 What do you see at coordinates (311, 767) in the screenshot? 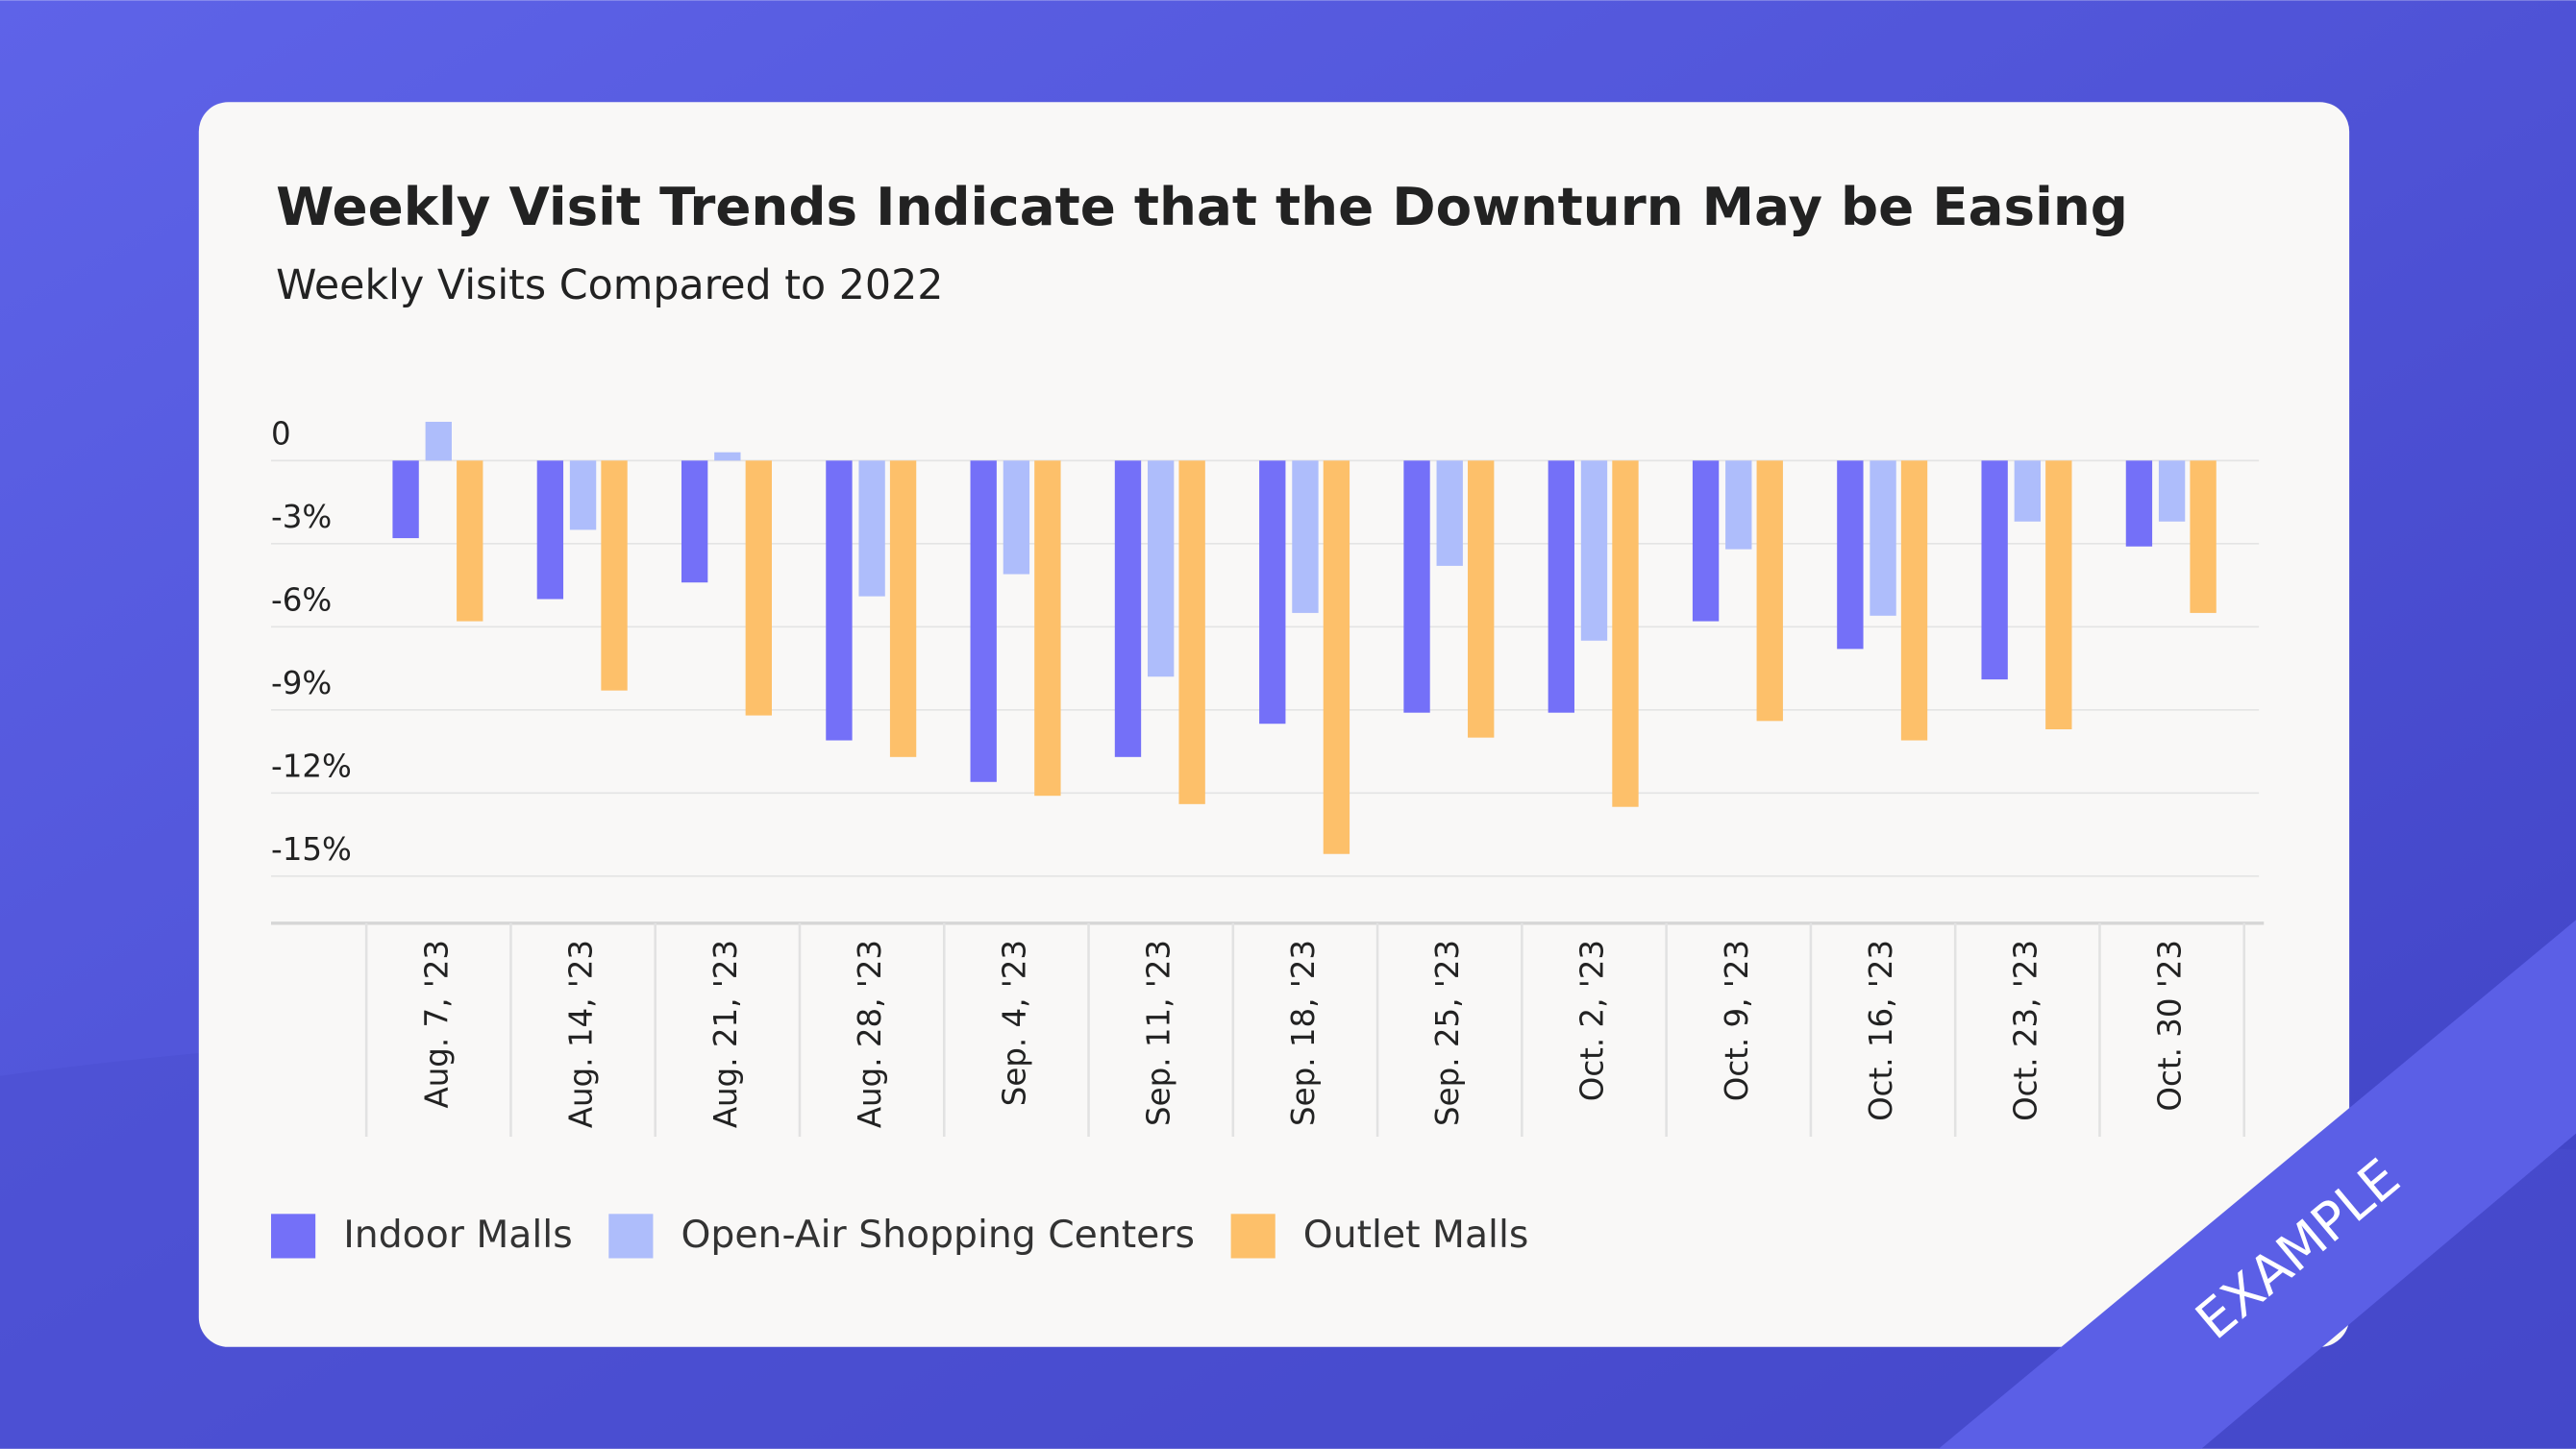
I see `y-tick-label: -12%` at bounding box center [311, 767].